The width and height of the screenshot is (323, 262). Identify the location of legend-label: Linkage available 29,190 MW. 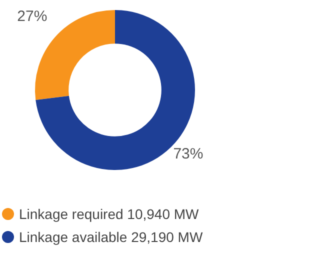
(111, 236).